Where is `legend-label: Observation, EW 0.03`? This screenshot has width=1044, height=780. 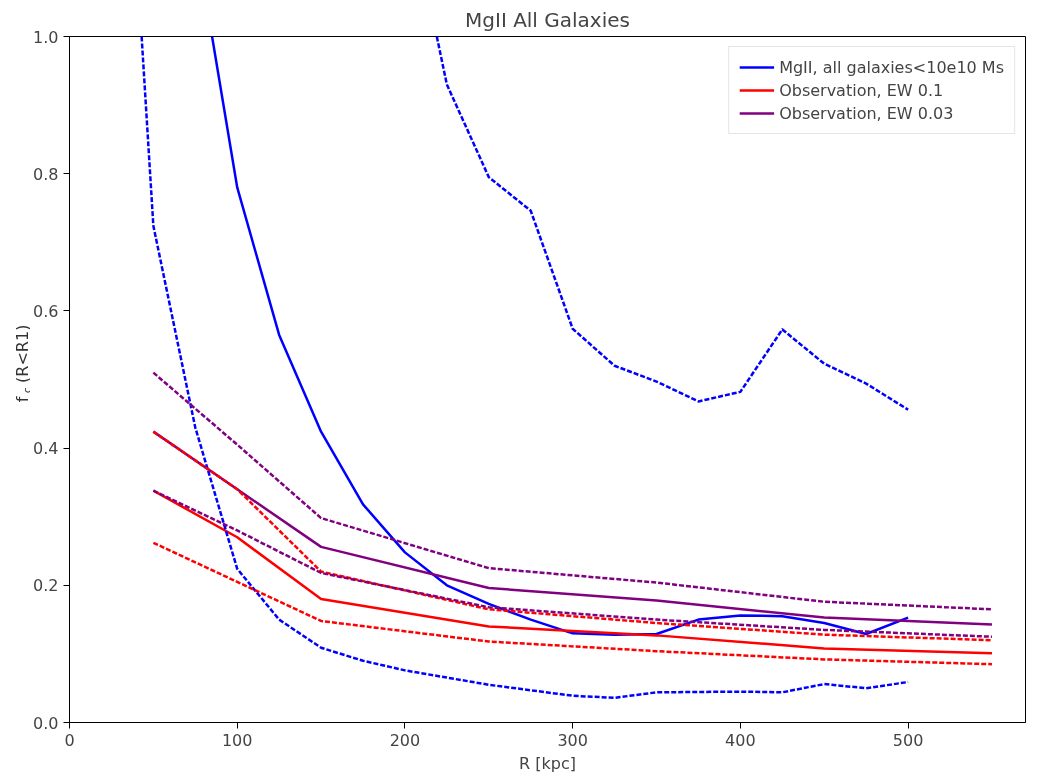 legend-label: Observation, EW 0.03 is located at coordinates (866, 113).